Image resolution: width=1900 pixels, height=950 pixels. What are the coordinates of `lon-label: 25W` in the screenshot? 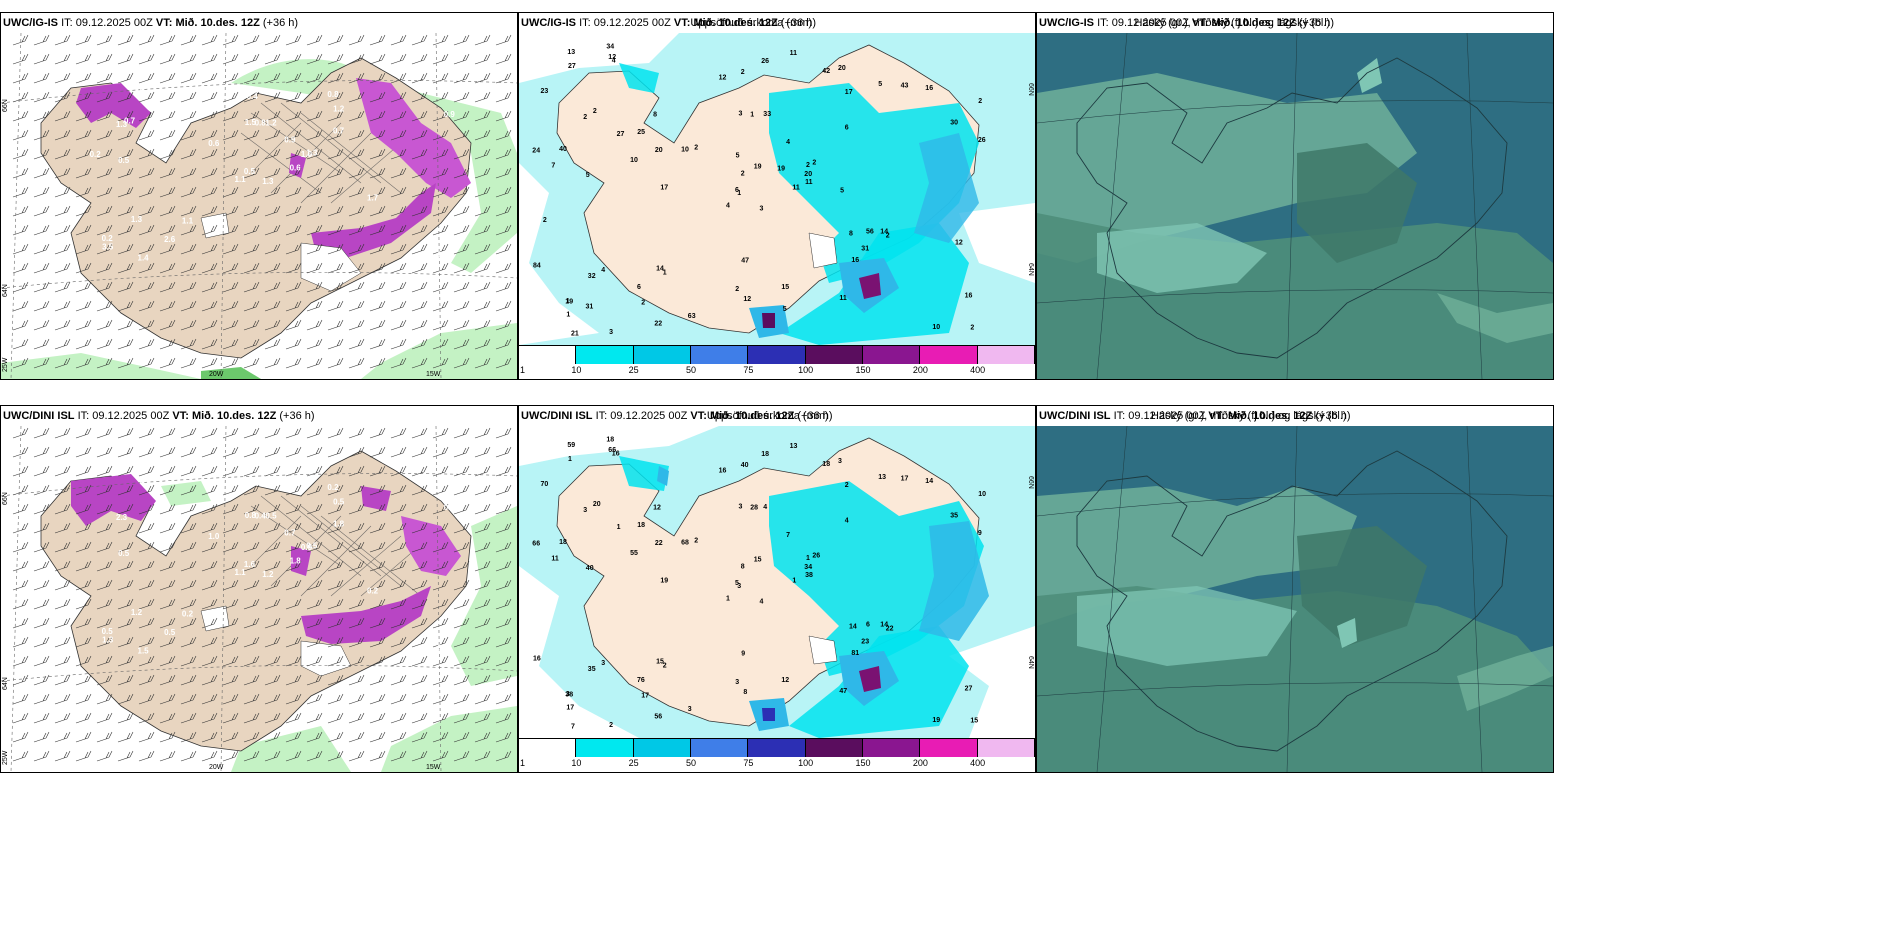 It's located at (5, 364).